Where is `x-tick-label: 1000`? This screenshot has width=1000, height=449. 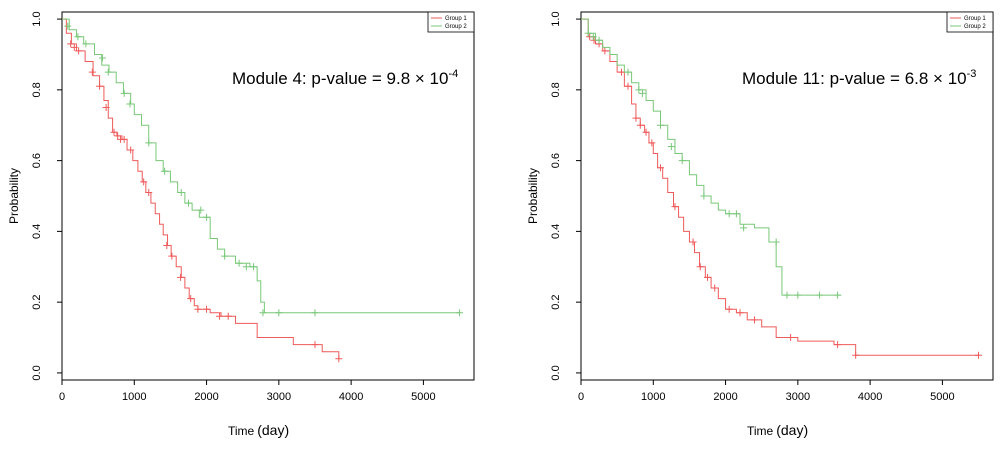 x-tick-label: 1000 is located at coordinates (653, 397).